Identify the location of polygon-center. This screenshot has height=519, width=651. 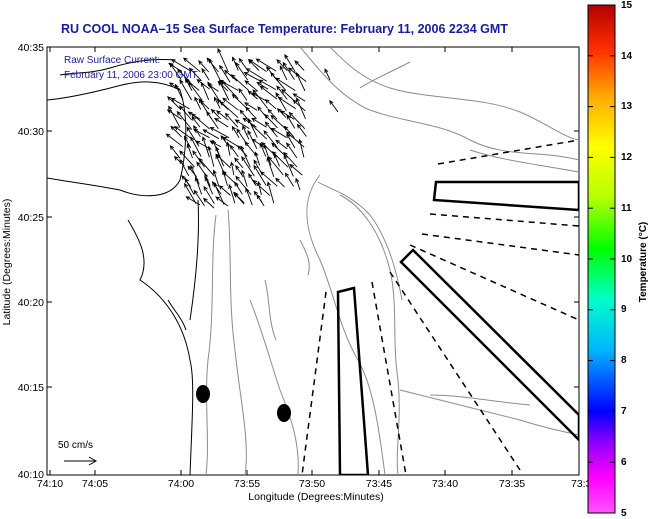
(353, 380).